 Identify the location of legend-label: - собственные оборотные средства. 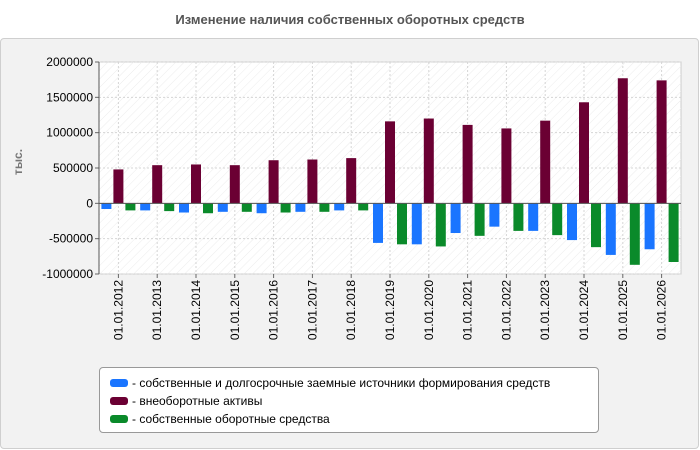
(231, 419).